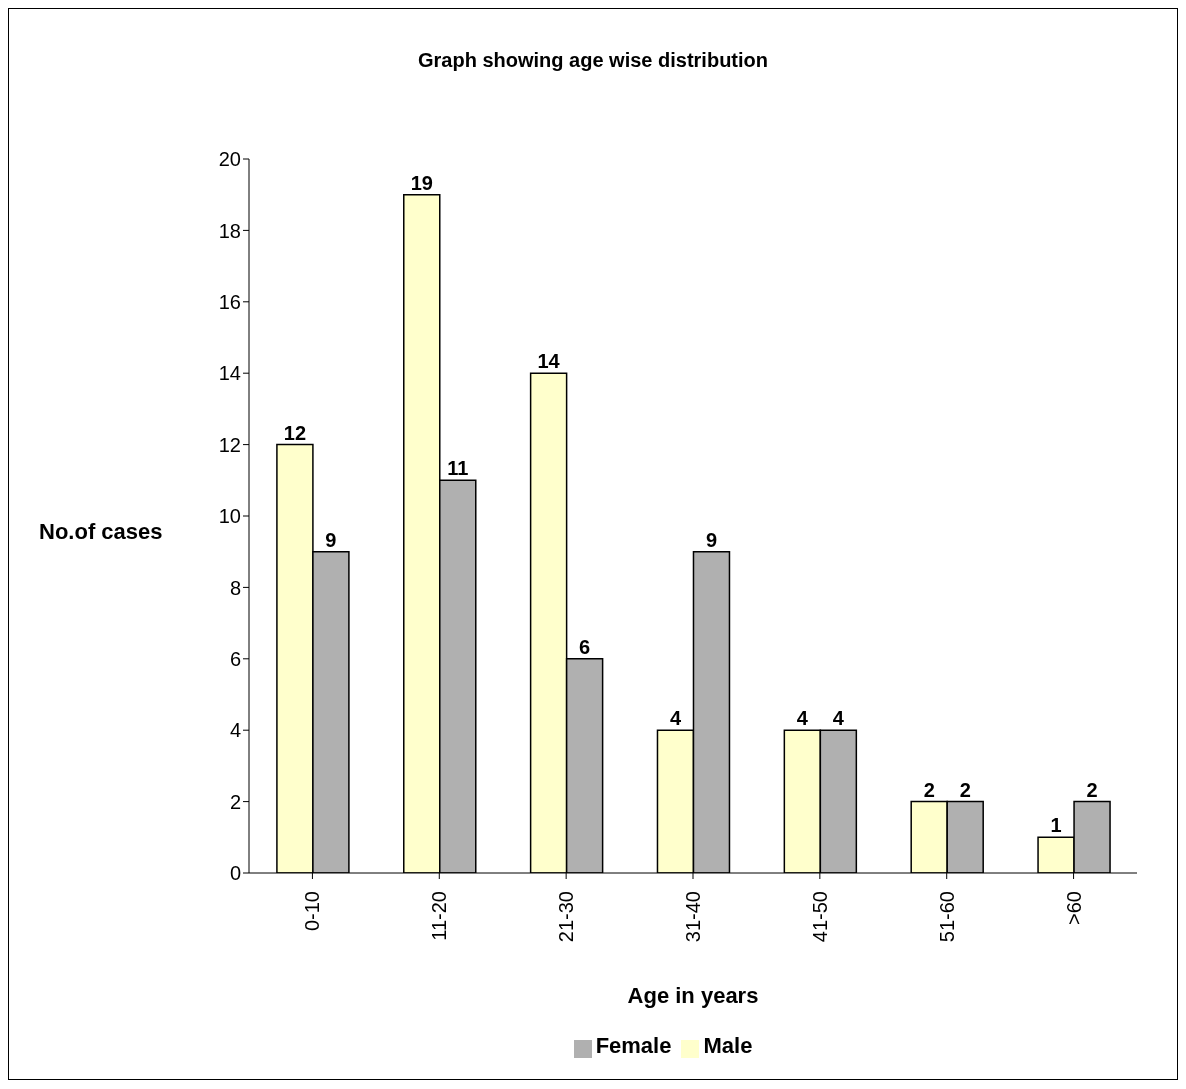 The image size is (1186, 1089). What do you see at coordinates (585, 646) in the screenshot?
I see `data-label: 6` at bounding box center [585, 646].